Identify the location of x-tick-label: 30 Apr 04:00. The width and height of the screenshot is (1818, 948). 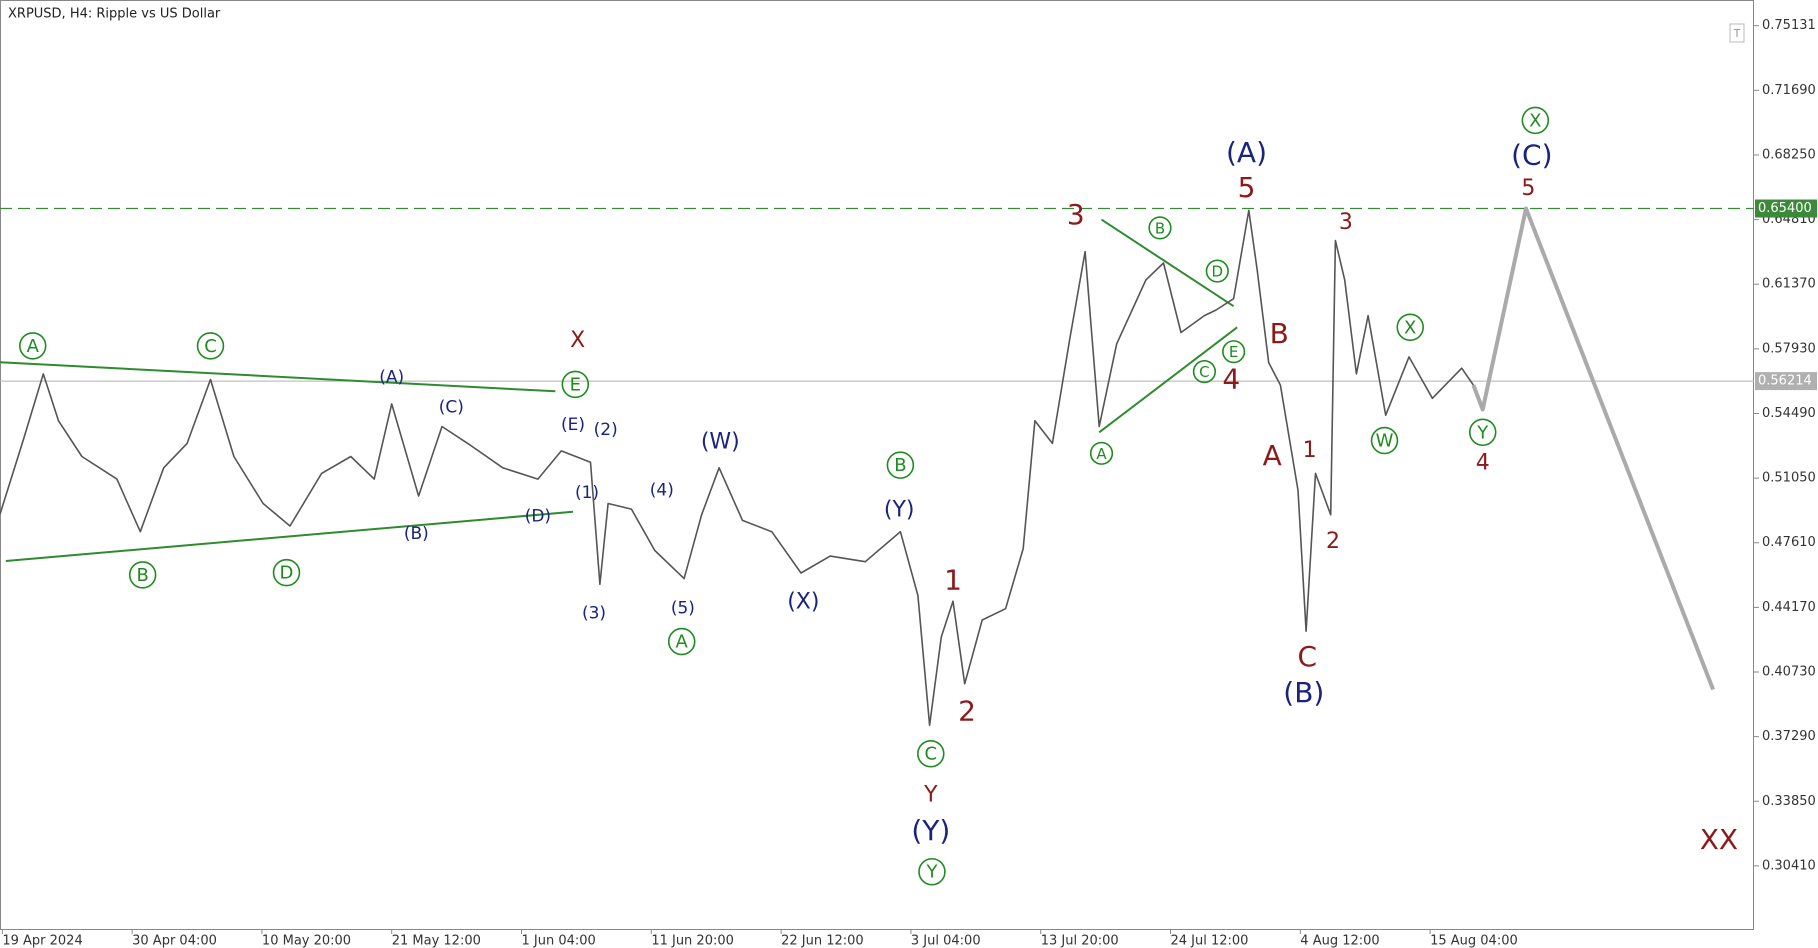
(174, 941).